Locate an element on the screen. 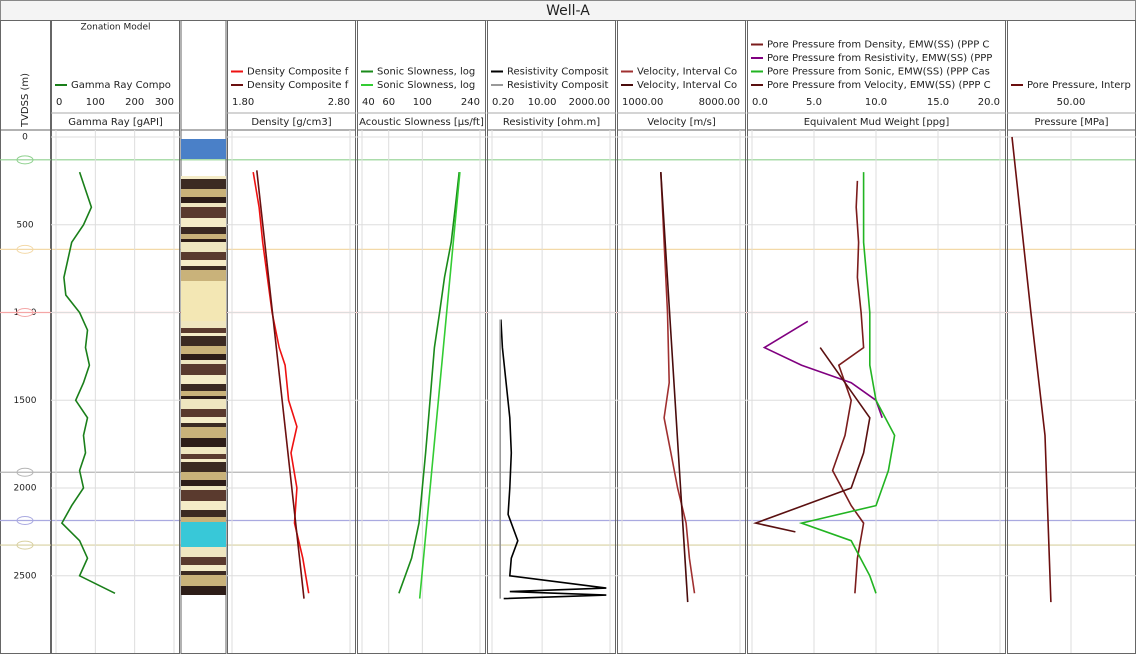 This screenshot has height=658, width=1136. x-tick-label: 2.80 is located at coordinates (339, 102).